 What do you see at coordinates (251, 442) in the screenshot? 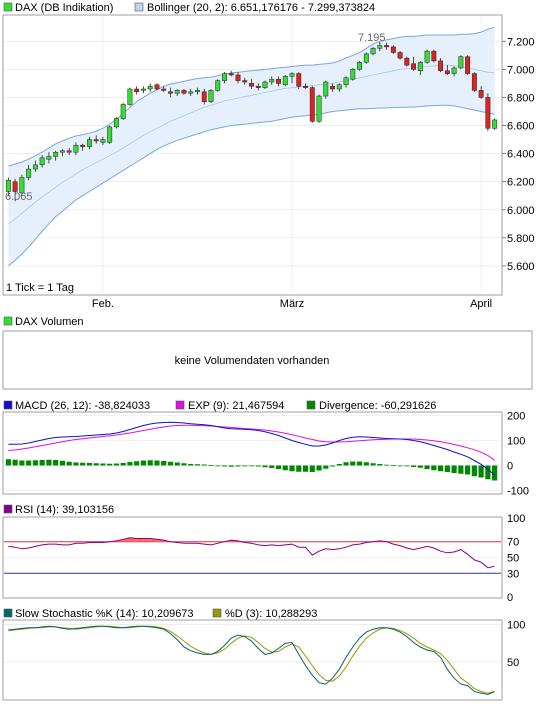
I see `exp-line` at bounding box center [251, 442].